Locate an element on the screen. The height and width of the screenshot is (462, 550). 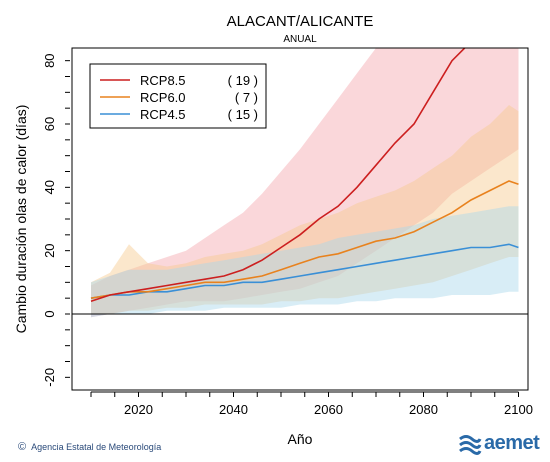
chart-title: ALACANT/ALICANTE is located at coordinates (300, 21).